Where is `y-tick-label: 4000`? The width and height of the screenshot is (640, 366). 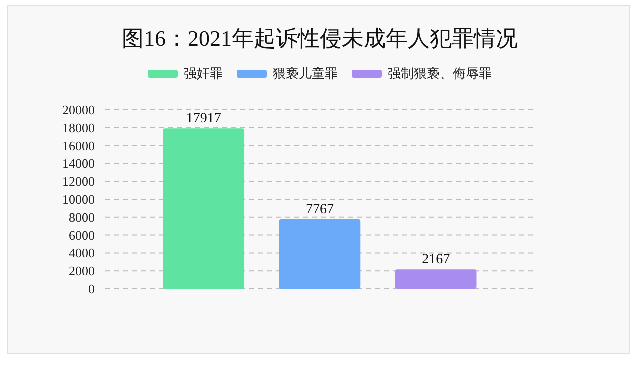
y-tick-label: 4000 is located at coordinates (82, 253).